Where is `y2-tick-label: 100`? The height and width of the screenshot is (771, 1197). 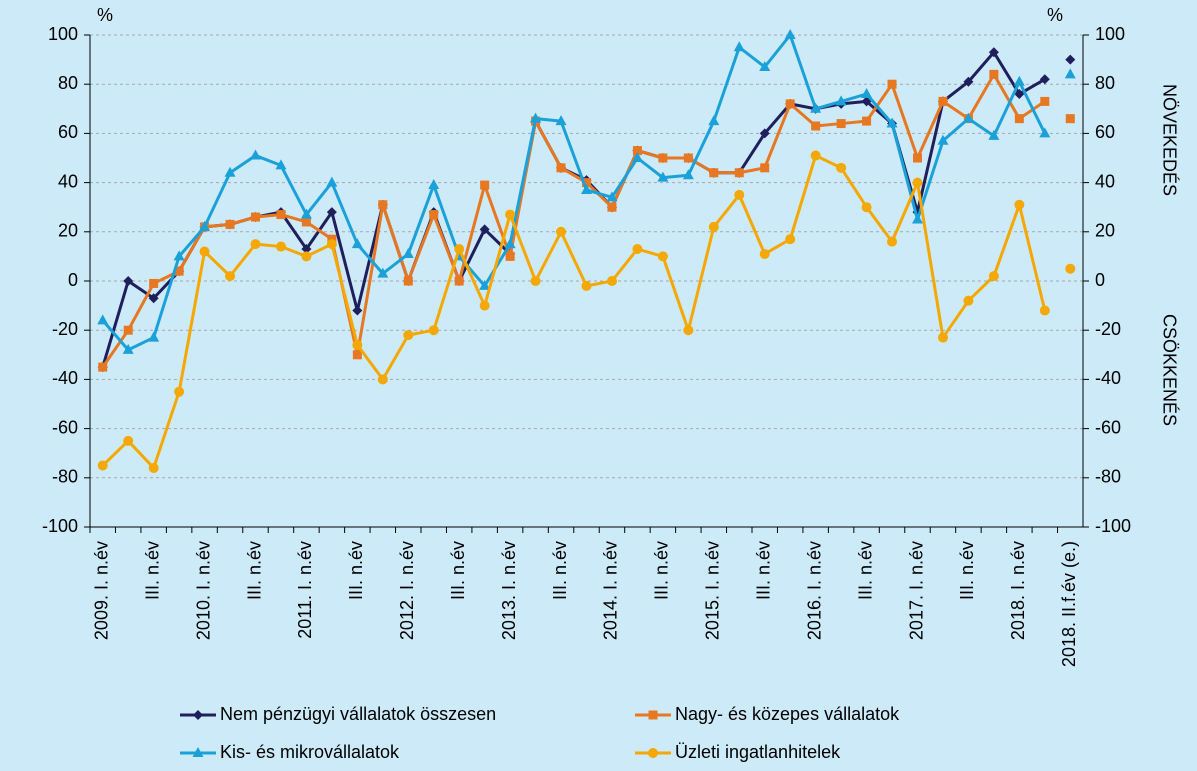
y2-tick-label: 100 is located at coordinates (1110, 34).